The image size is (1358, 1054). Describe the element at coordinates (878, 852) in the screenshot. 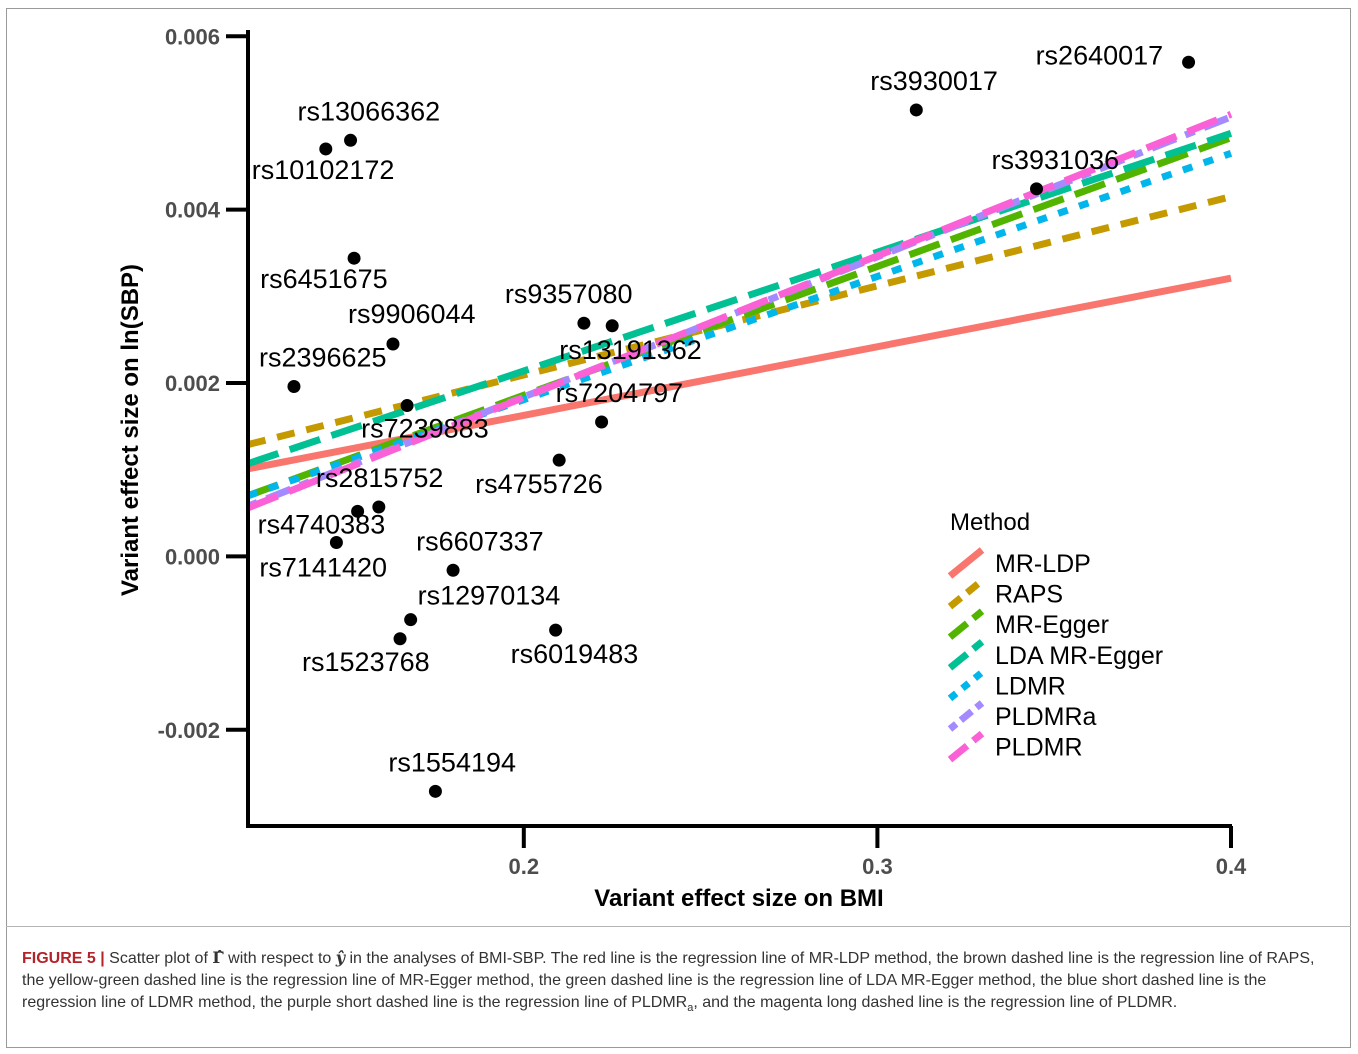

I see `x-ticks: 0.2 0.3 0.4` at that location.